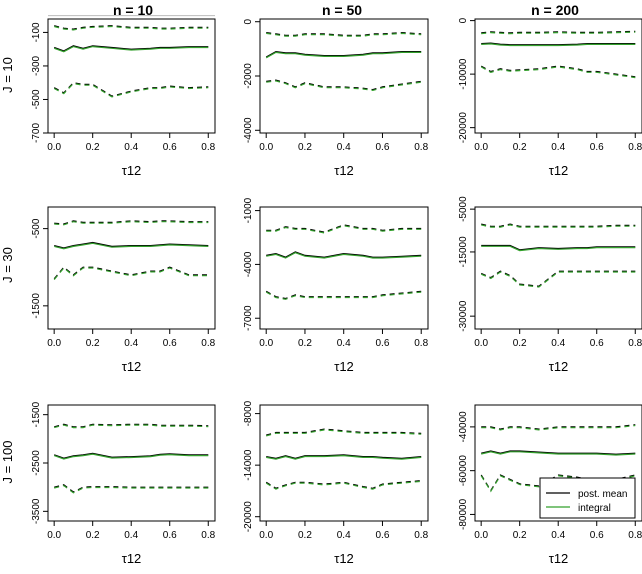 The height and width of the screenshot is (574, 642). What do you see at coordinates (558, 343) in the screenshot?
I see `x-tick-label-r1c2-2: 0.4` at bounding box center [558, 343].